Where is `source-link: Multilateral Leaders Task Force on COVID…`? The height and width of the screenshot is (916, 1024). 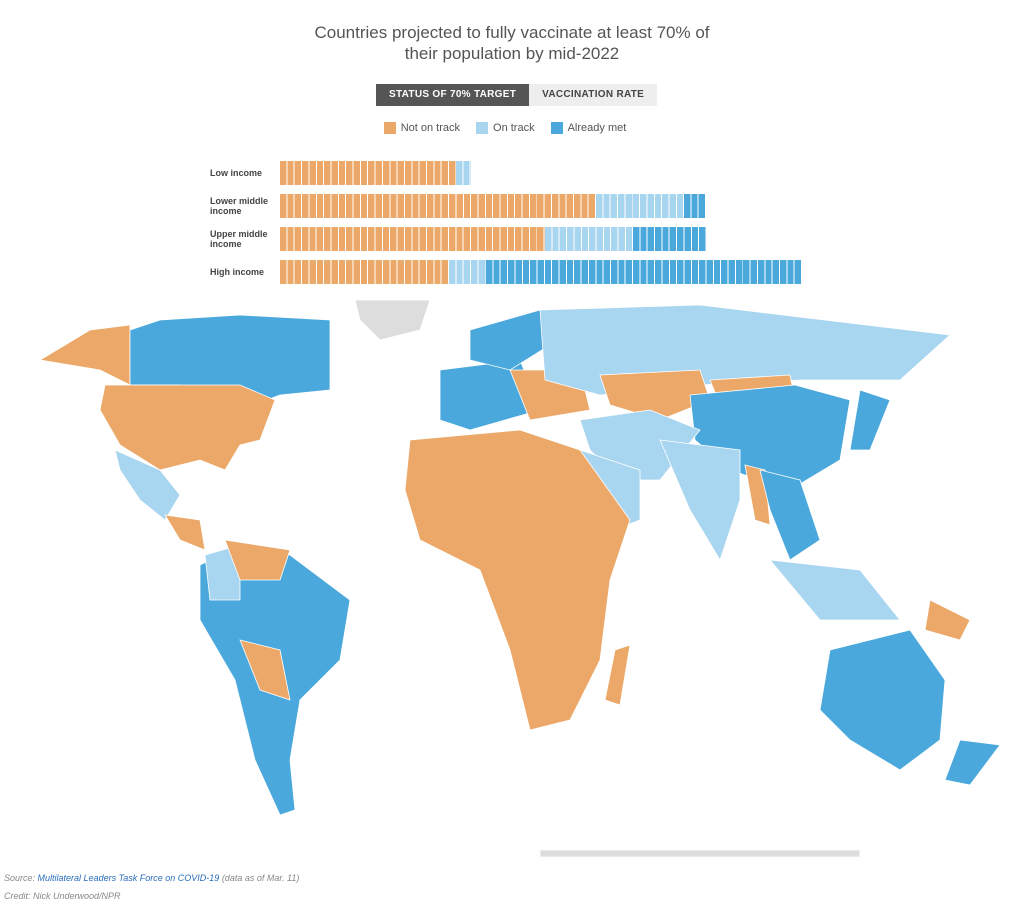 source-link: Multilateral Leaders Task Force on COVID… is located at coordinates (128, 878).